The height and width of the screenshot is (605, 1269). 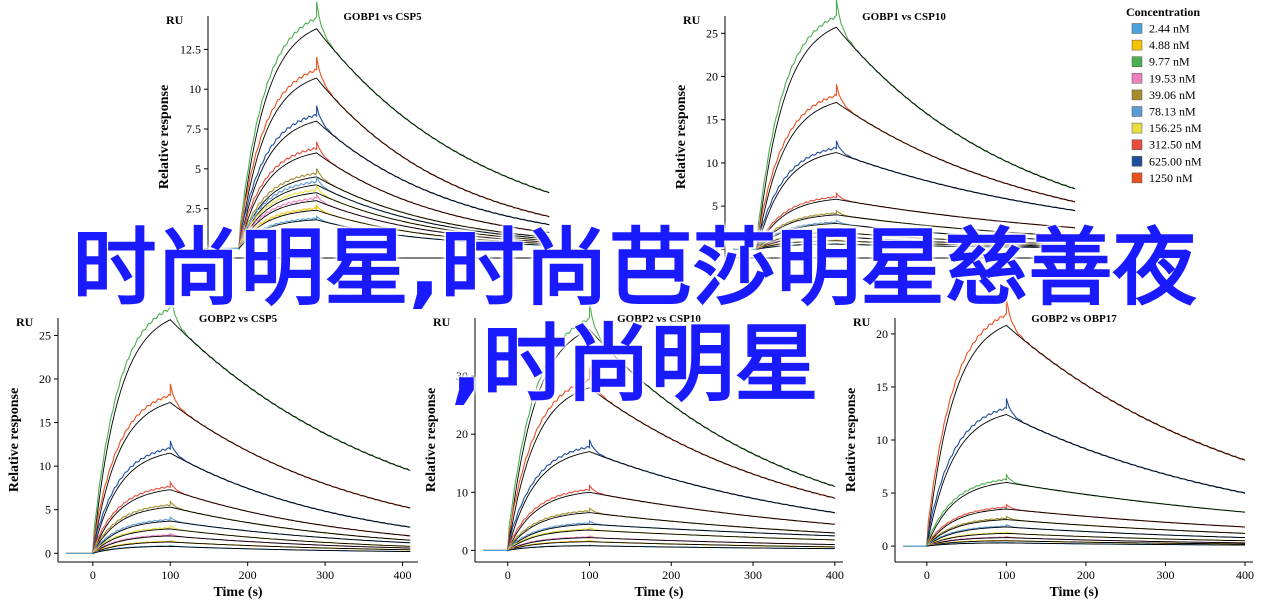 What do you see at coordinates (885, 493) in the screenshot?
I see `y-tick-label: 5` at bounding box center [885, 493].